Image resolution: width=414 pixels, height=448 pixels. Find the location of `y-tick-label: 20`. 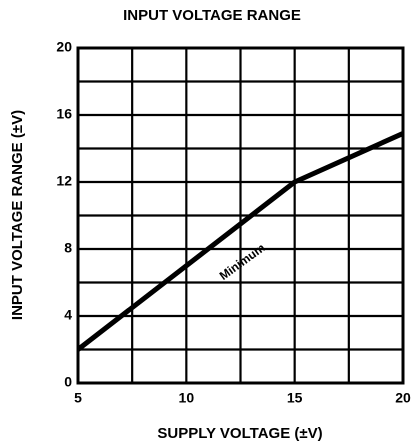

y-tick-label: 20 is located at coordinates (64, 47).